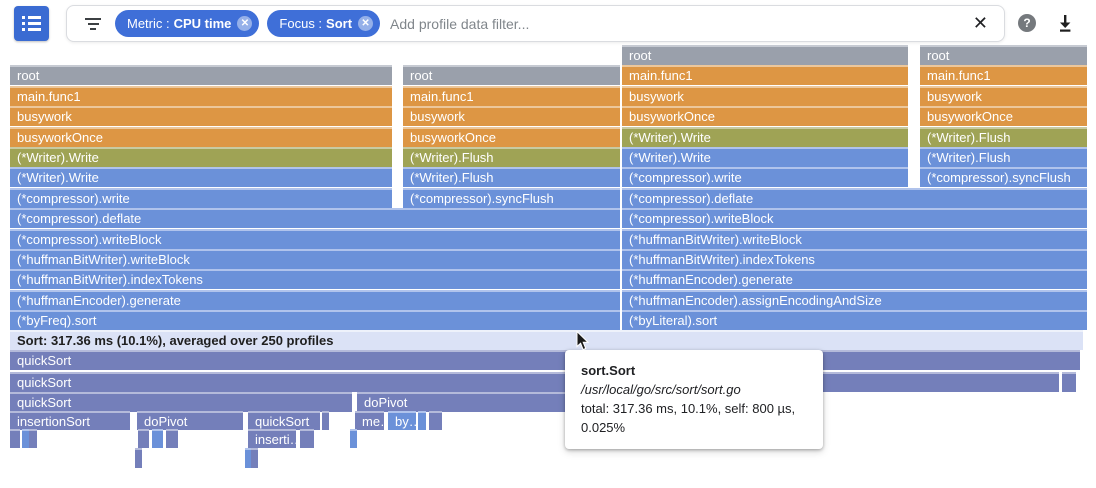  I want to click on profile-filter-bar: Metric : CPU time ✕ Focus : Sort ✕ ✕, so click(535, 23).